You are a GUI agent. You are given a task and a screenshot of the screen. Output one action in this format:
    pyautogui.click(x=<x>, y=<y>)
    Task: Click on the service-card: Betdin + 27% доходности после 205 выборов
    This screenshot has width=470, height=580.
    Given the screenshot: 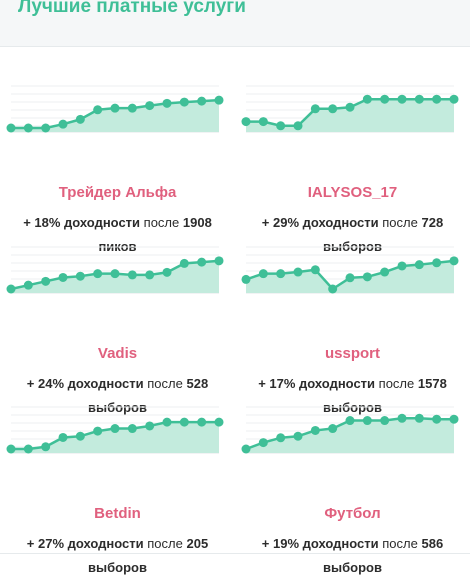 What is the action you would take?
    pyautogui.click(x=117, y=488)
    